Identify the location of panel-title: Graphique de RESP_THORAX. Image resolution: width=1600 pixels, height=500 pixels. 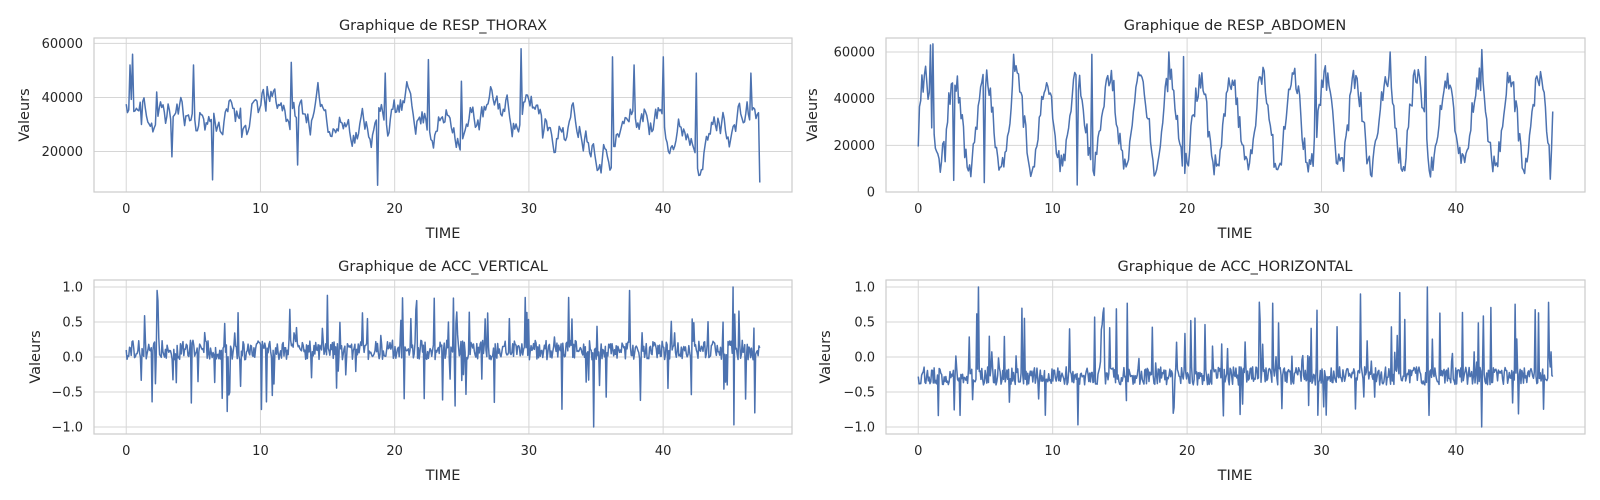
(443, 26).